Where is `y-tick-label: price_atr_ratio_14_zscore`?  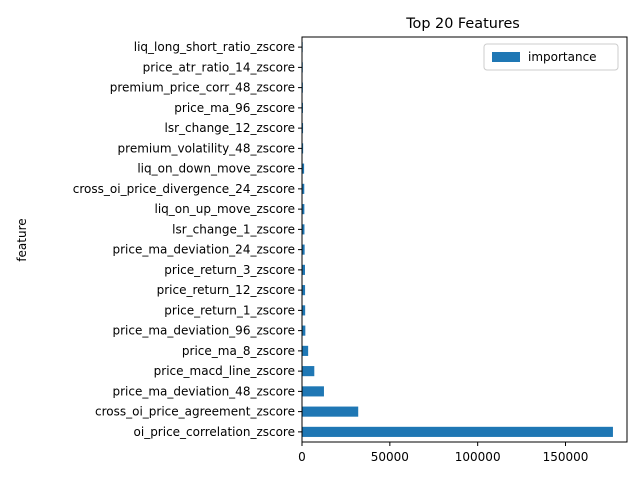 y-tick-label: price_atr_ratio_14_zscore is located at coordinates (219, 67).